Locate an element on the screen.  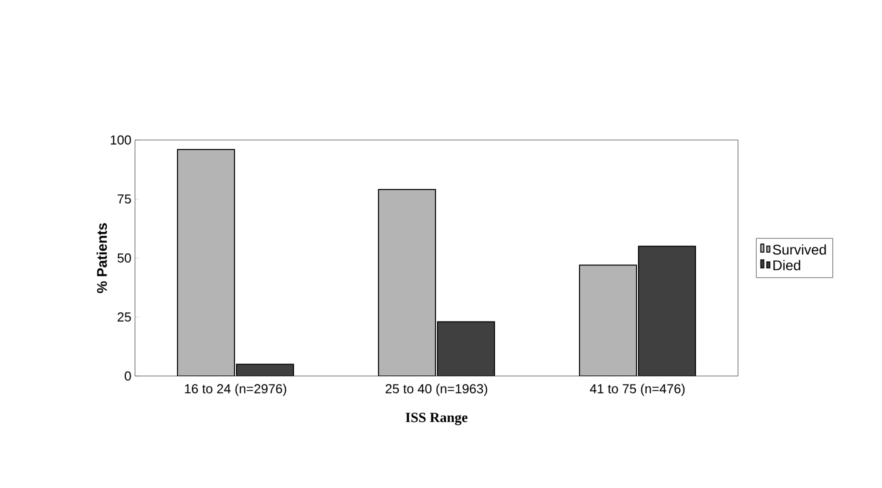
x-tick-label: 16 to 24 (n=2976) is located at coordinates (235, 390).